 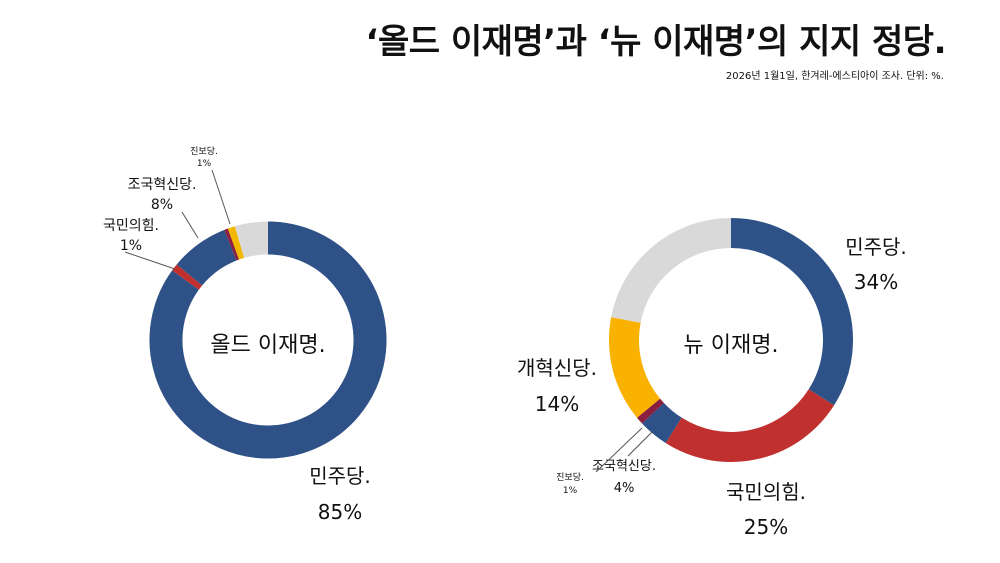 I want to click on chart-subtitle: 2026년 1월1일, 한겨레-에스티아이 조사. 단위: %., so click(x=834, y=76).